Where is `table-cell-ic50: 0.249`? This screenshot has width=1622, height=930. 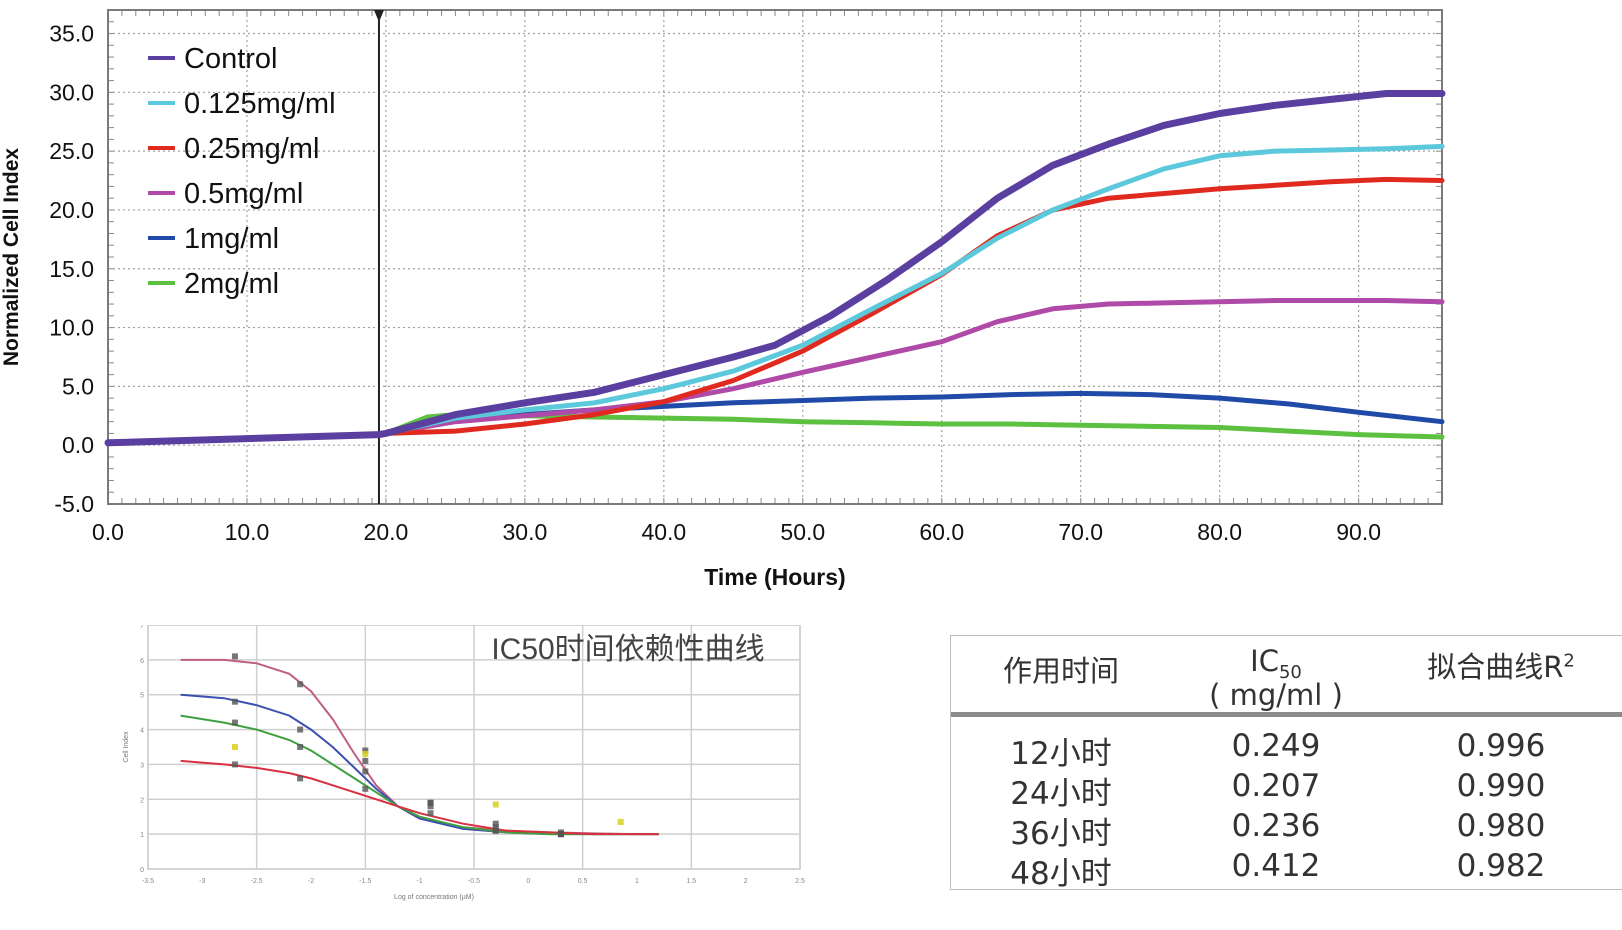
table-cell-ic50: 0.249 is located at coordinates (1276, 746).